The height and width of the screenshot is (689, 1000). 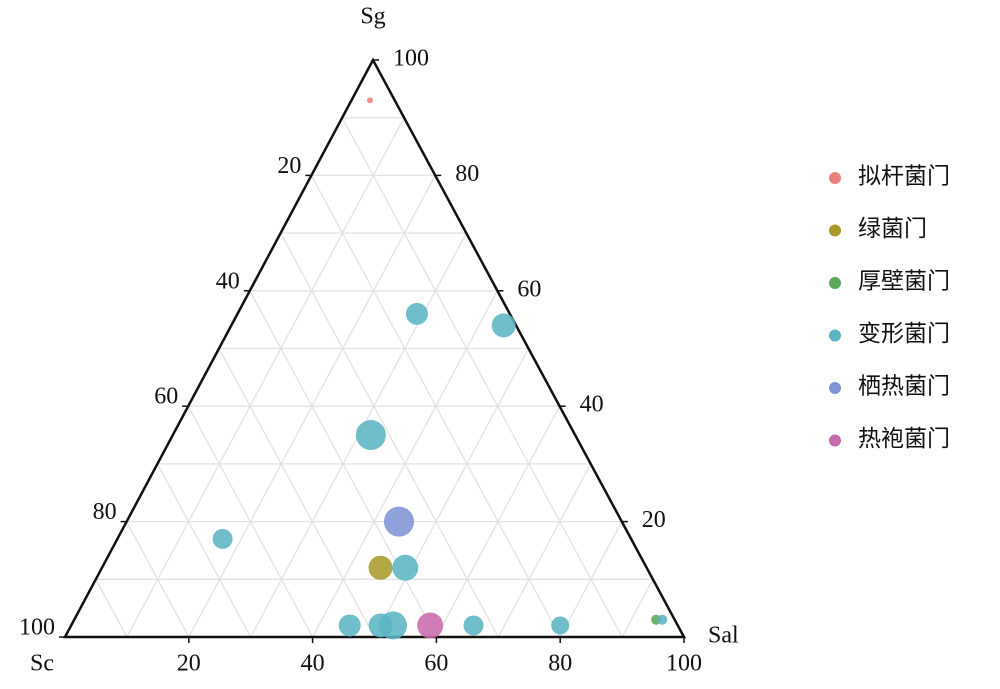 What do you see at coordinates (904, 385) in the screenshot?
I see `legend-label: 栖热菌门` at bounding box center [904, 385].